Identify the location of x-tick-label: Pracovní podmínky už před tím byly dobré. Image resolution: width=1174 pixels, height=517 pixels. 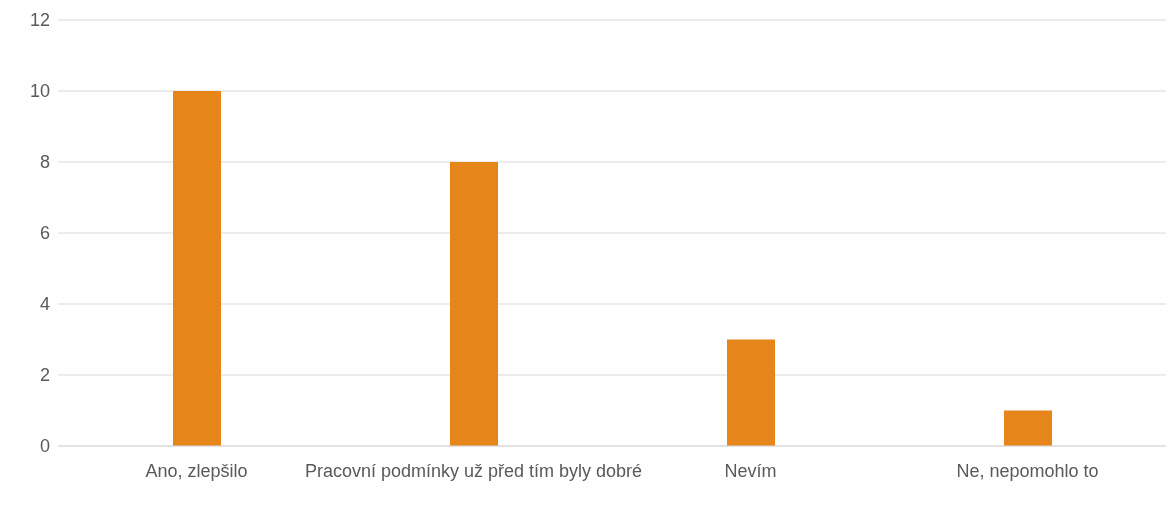
(473, 470).